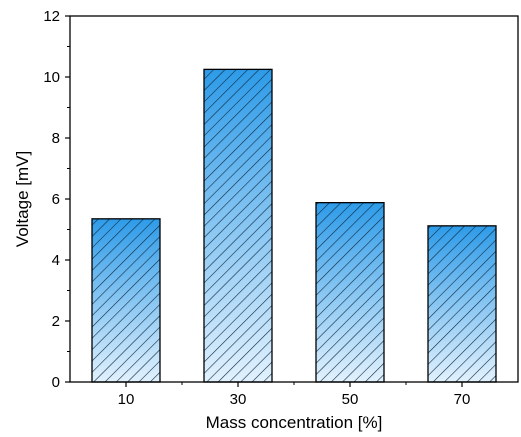 The height and width of the screenshot is (437, 521). I want to click on y-axis-ticks: 0 2 4 6 8 10 12, so click(56, 199).